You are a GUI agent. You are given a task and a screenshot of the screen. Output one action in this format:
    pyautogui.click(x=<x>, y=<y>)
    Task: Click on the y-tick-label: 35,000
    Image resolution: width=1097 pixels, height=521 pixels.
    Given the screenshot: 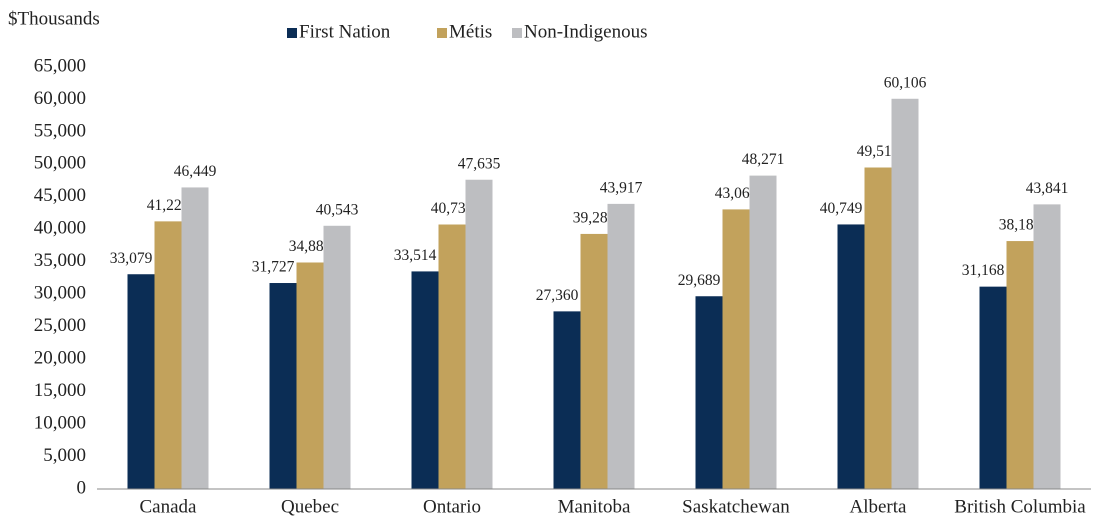 What is the action you would take?
    pyautogui.click(x=60, y=260)
    